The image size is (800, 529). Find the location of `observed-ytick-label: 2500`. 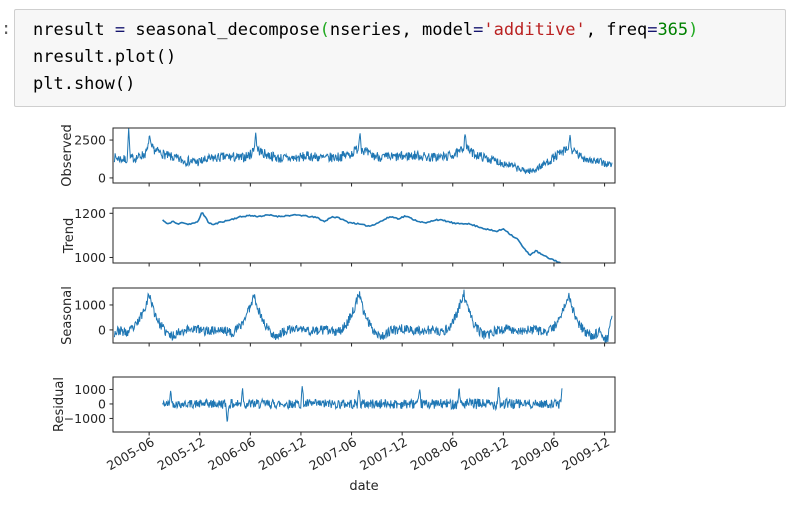

observed-ytick-label: 2500 is located at coordinates (90, 140).